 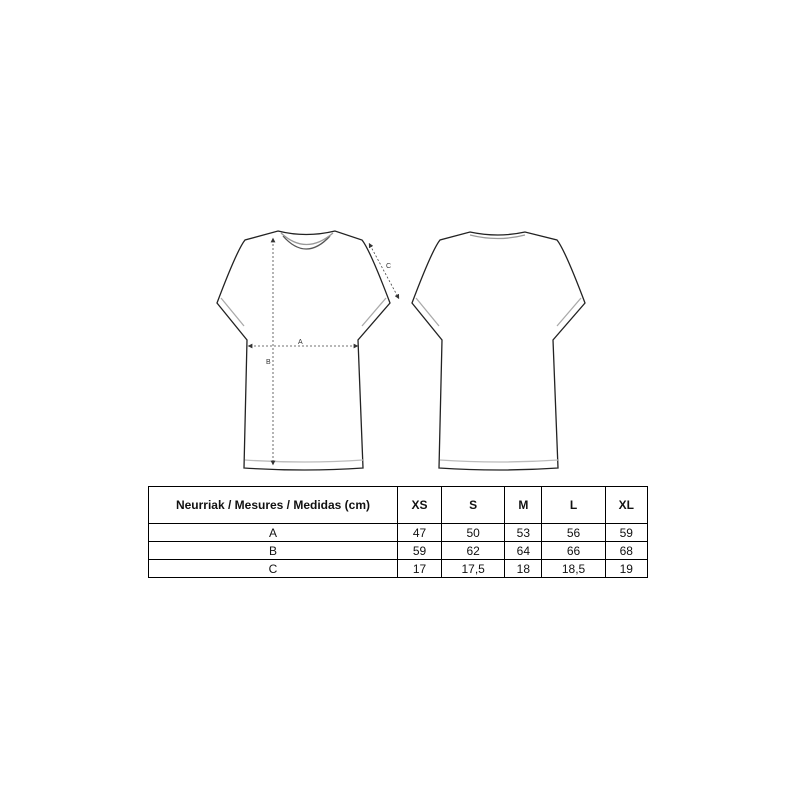 What do you see at coordinates (573, 550) in the screenshot?
I see `cell: 66` at bounding box center [573, 550].